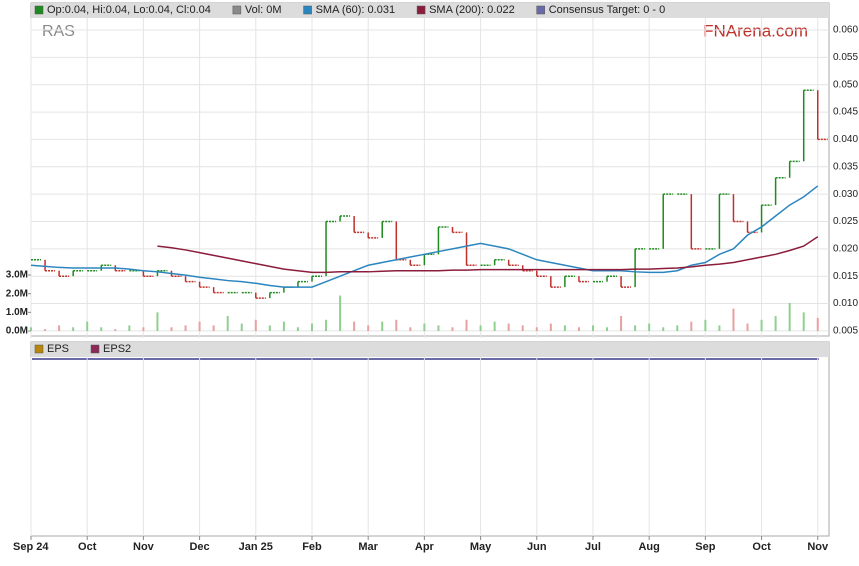  Describe the element at coordinates (17, 331) in the screenshot. I see `y2-tick-label: 0.0M` at that location.